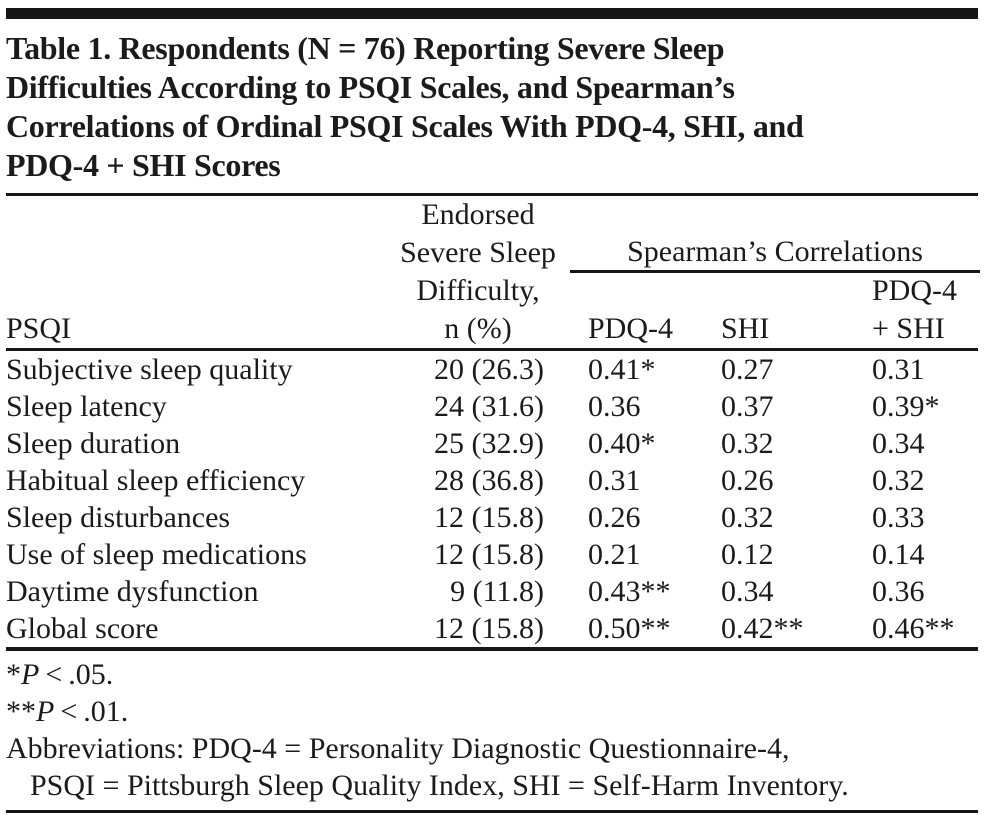 The image size is (991, 830). What do you see at coordinates (913, 628) in the screenshot?
I see `pdq4-plus-shi-cell: 0.46**` at bounding box center [913, 628].